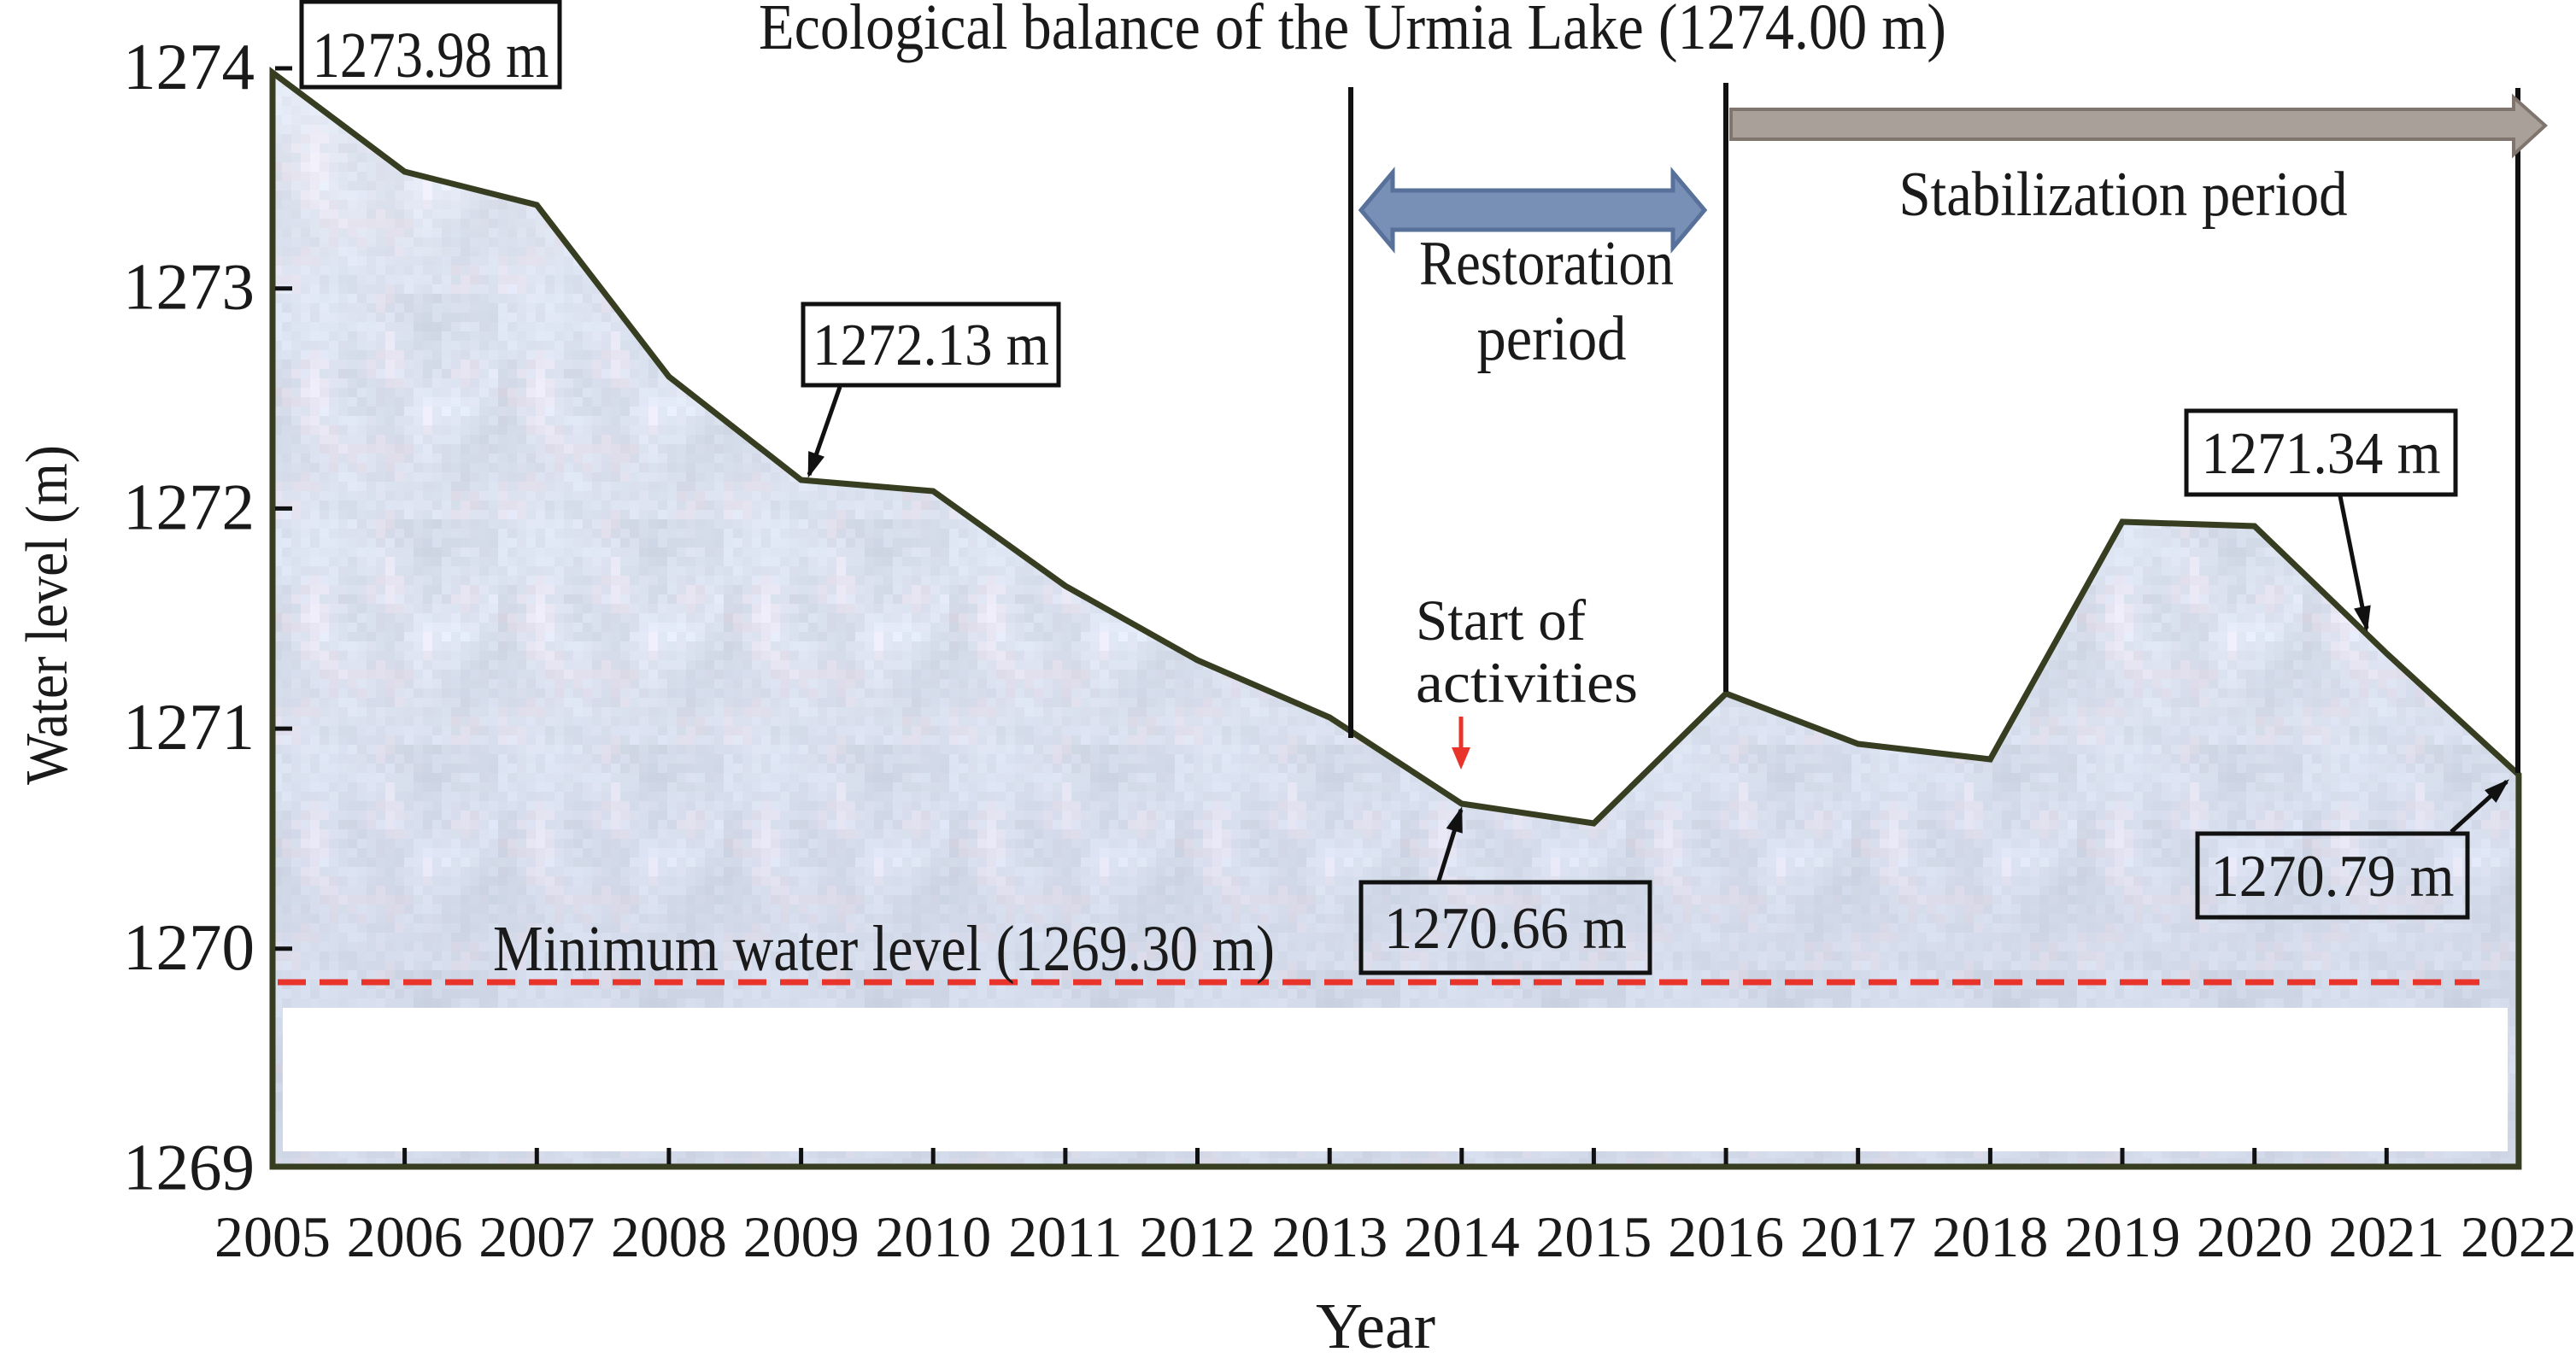  Describe the element at coordinates (189, 947) in the screenshot. I see `svg-text: 1270` at that location.